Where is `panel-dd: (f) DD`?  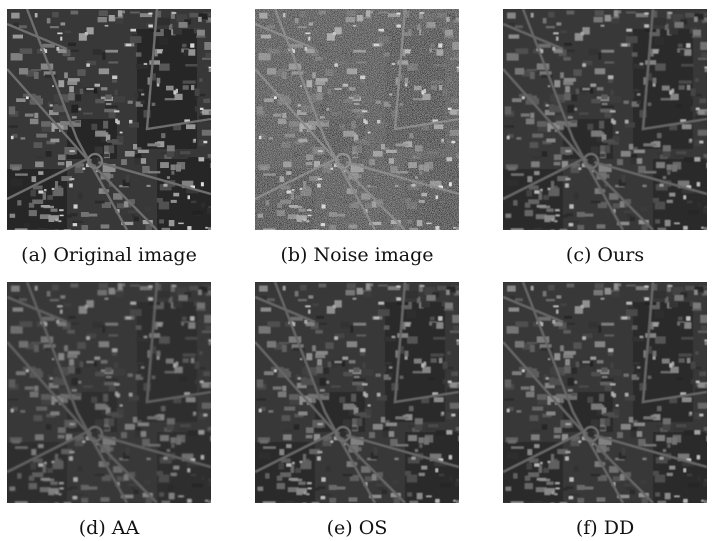
panel-dd: (f) DD is located at coordinates (605, 392).